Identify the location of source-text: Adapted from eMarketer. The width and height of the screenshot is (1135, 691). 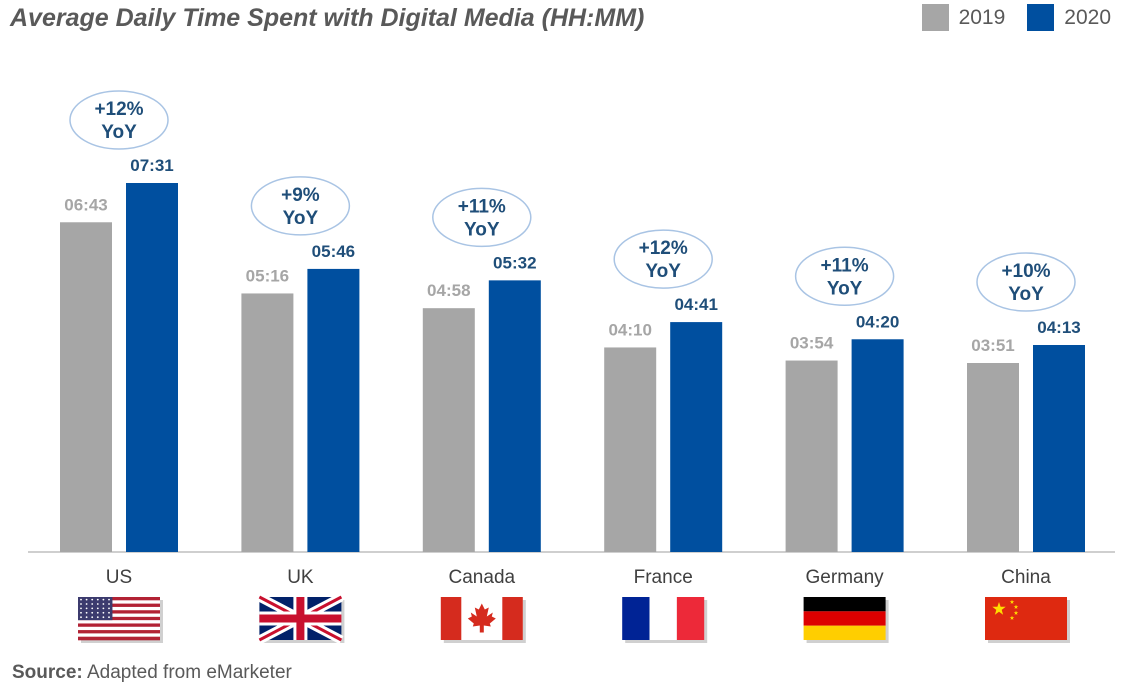
(187, 672).